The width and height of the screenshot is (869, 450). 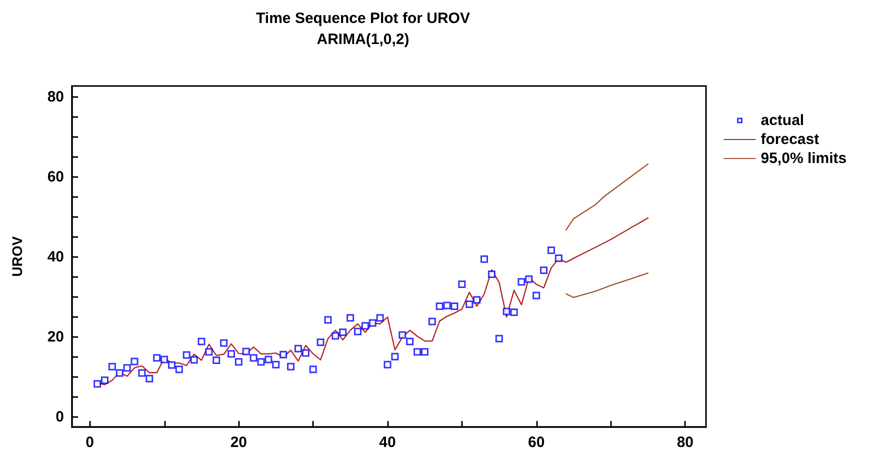 What do you see at coordinates (363, 39) in the screenshot?
I see `chart-subtitle: ARIMA(1,0,2)` at bounding box center [363, 39].